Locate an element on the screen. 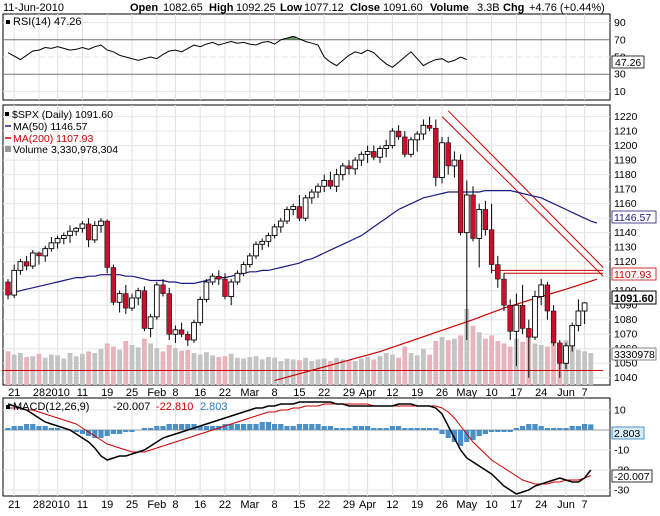 This screenshot has height=516, width=660. trendline-down-channel-lower is located at coordinates (522, 196).